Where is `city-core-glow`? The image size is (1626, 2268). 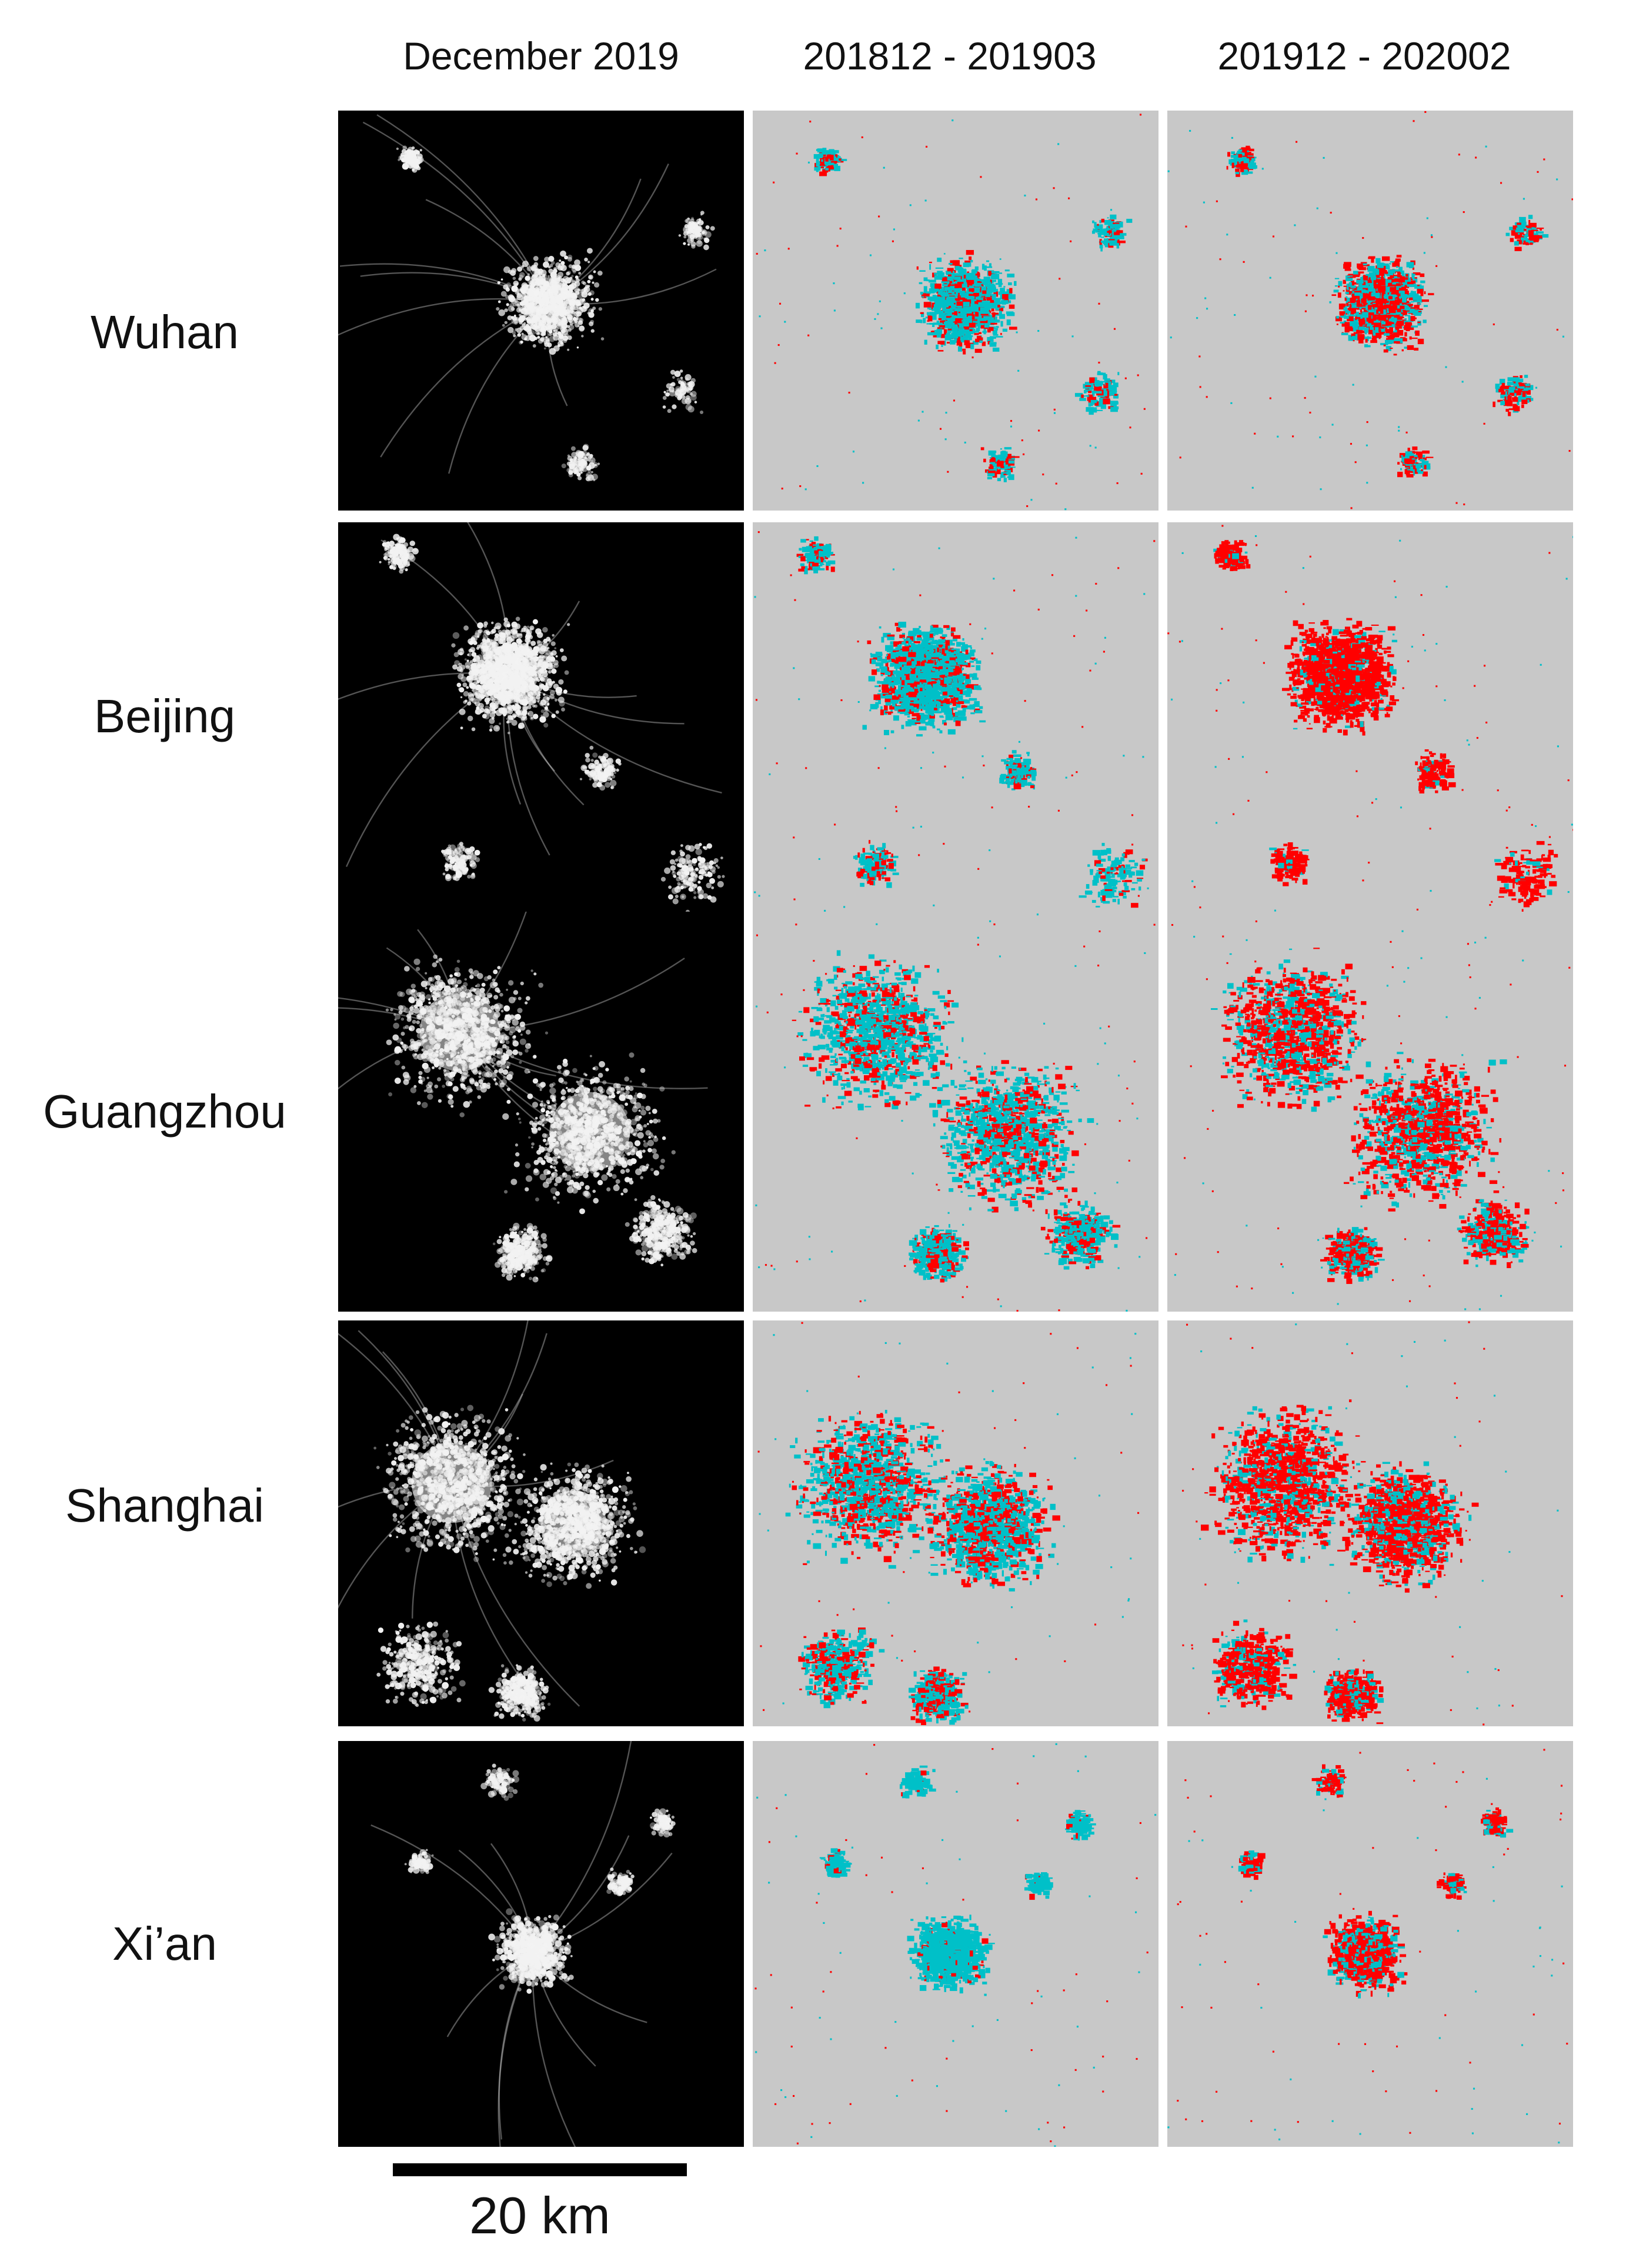 city-core-glow is located at coordinates (549, 302).